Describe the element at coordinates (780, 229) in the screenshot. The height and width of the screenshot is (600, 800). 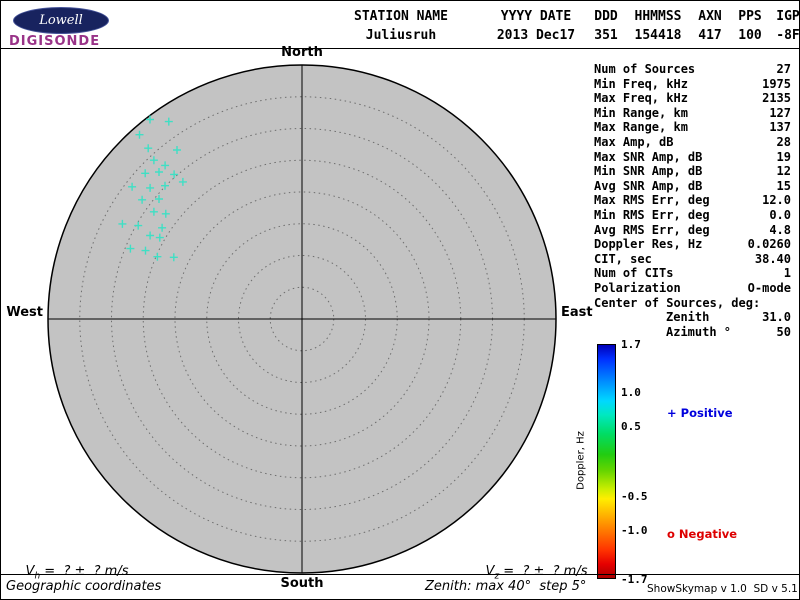
I see `stat-value: 4.8` at that location.